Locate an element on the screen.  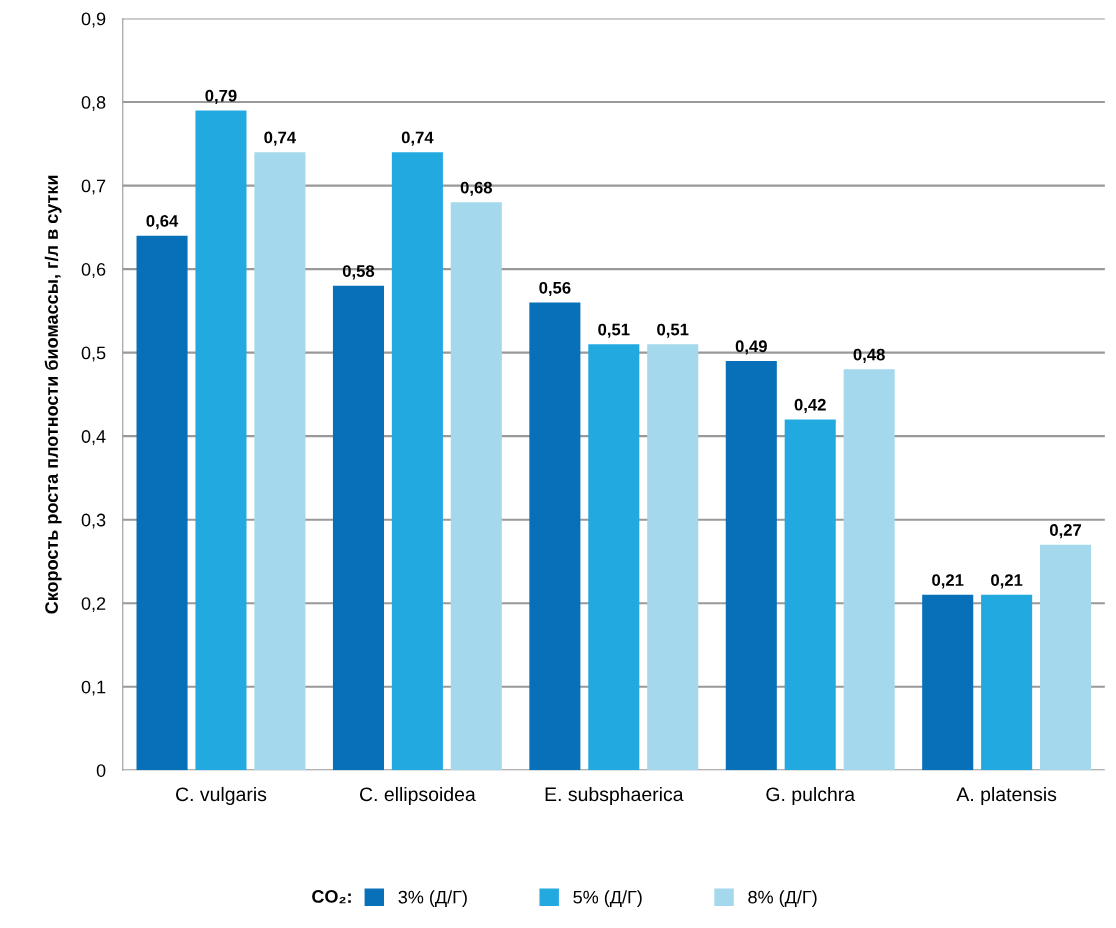
x-tick-label: C. vulgaris is located at coordinates (221, 796).